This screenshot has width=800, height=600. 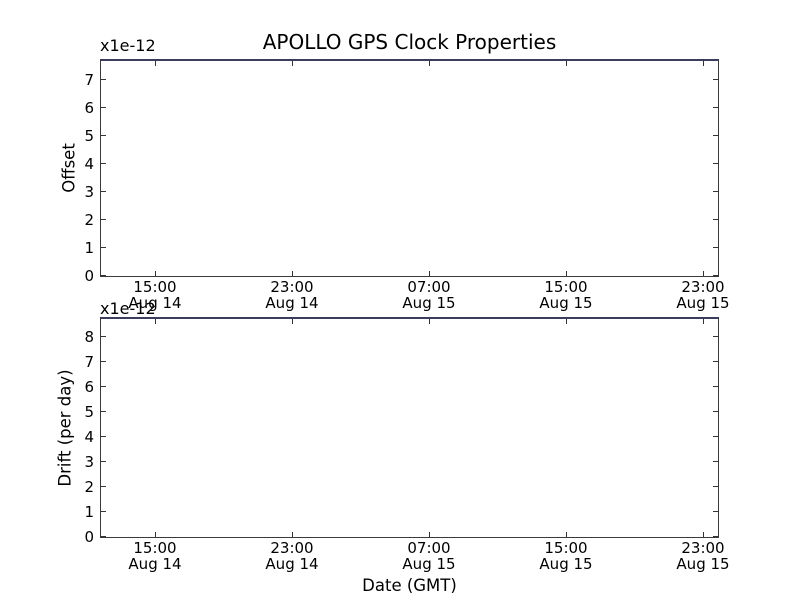 I want to click on drift-axis-exponent-label: x1e-12, so click(x=128, y=308).